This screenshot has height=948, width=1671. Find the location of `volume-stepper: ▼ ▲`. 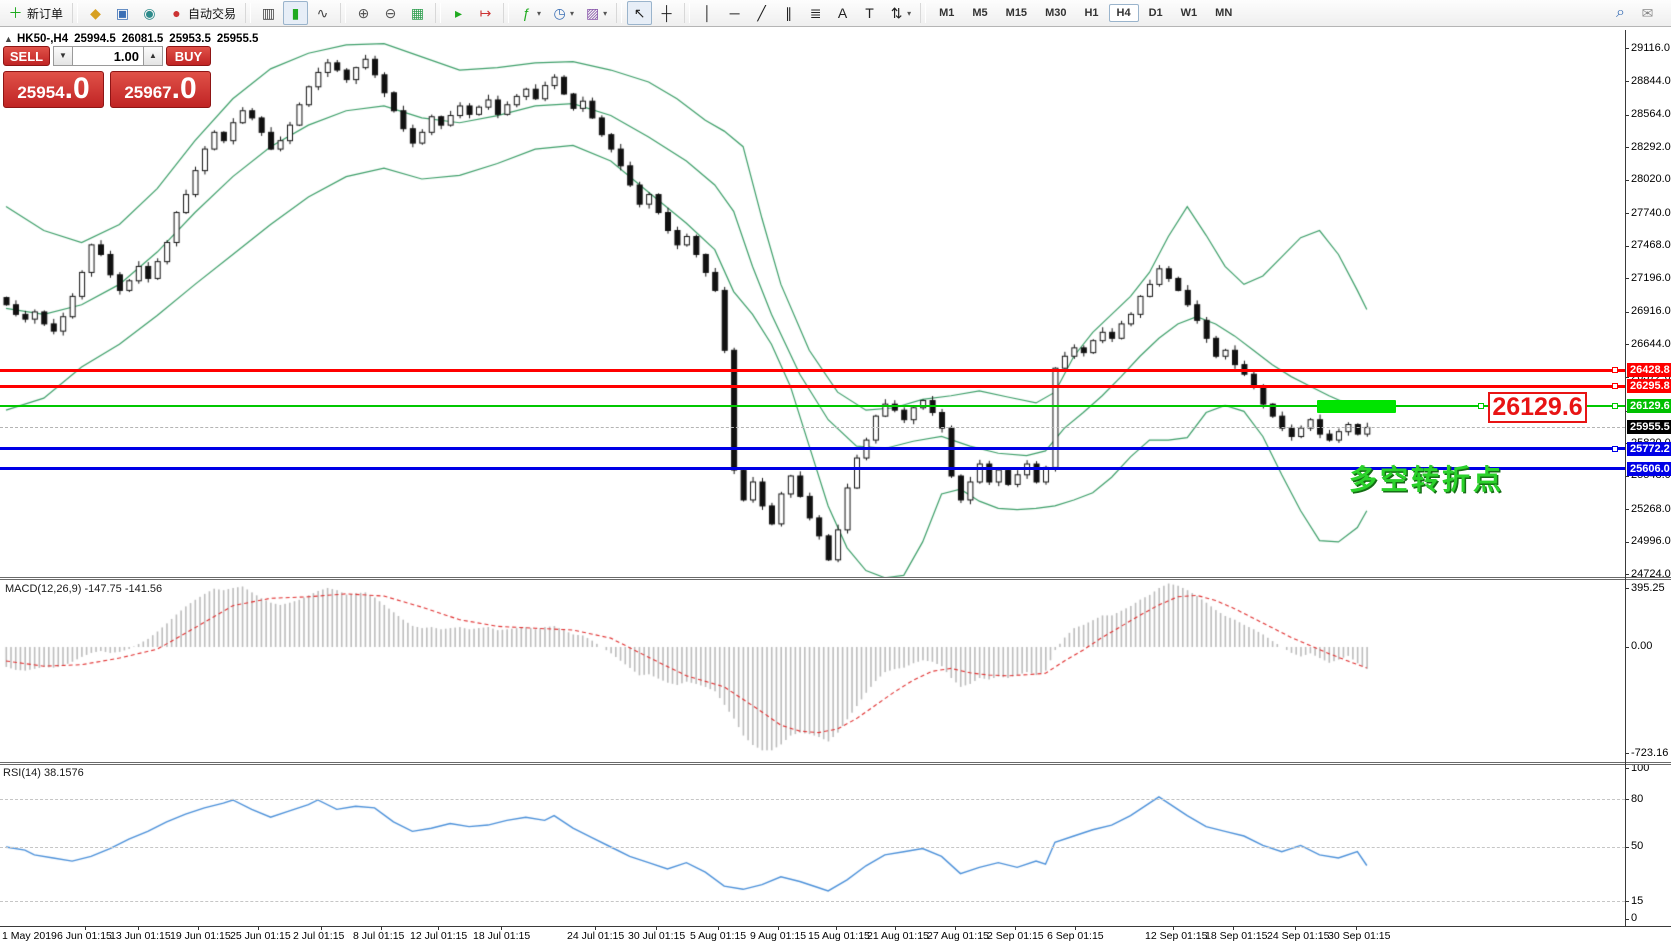

volume-stepper: ▼ ▲ is located at coordinates (108, 56).